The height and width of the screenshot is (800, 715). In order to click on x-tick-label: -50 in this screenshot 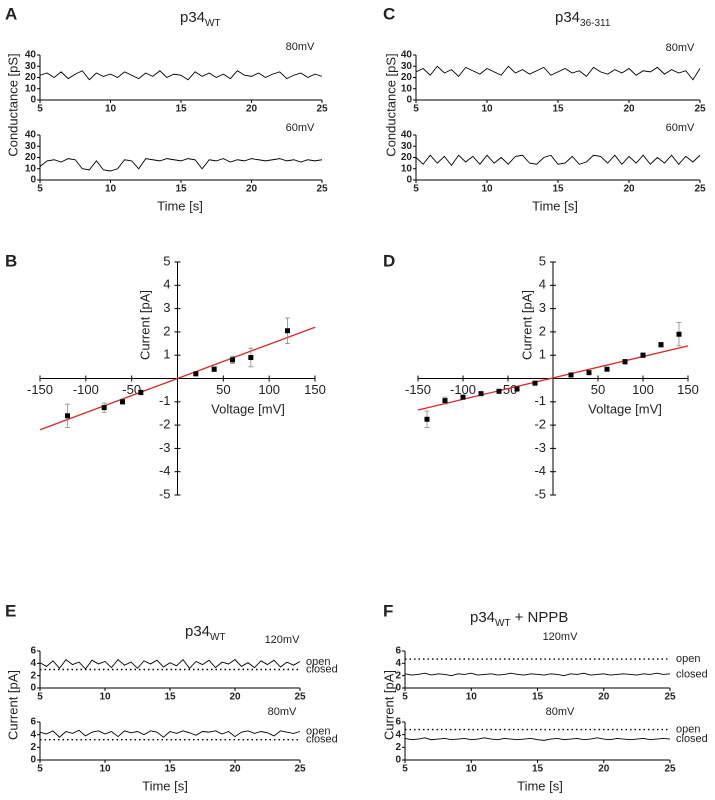, I will do `click(131, 389)`.